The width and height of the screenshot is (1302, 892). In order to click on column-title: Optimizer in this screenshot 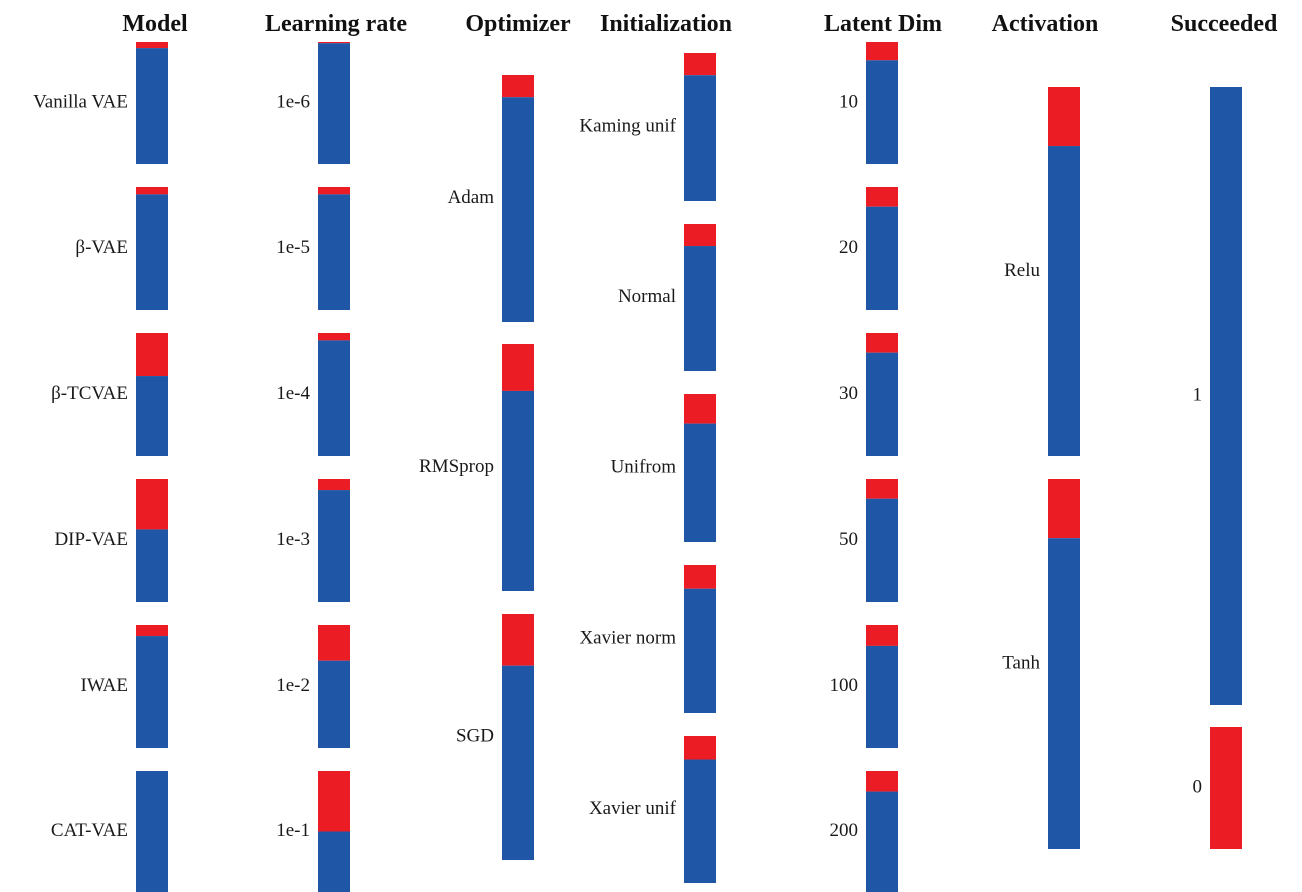, I will do `click(518, 24)`.